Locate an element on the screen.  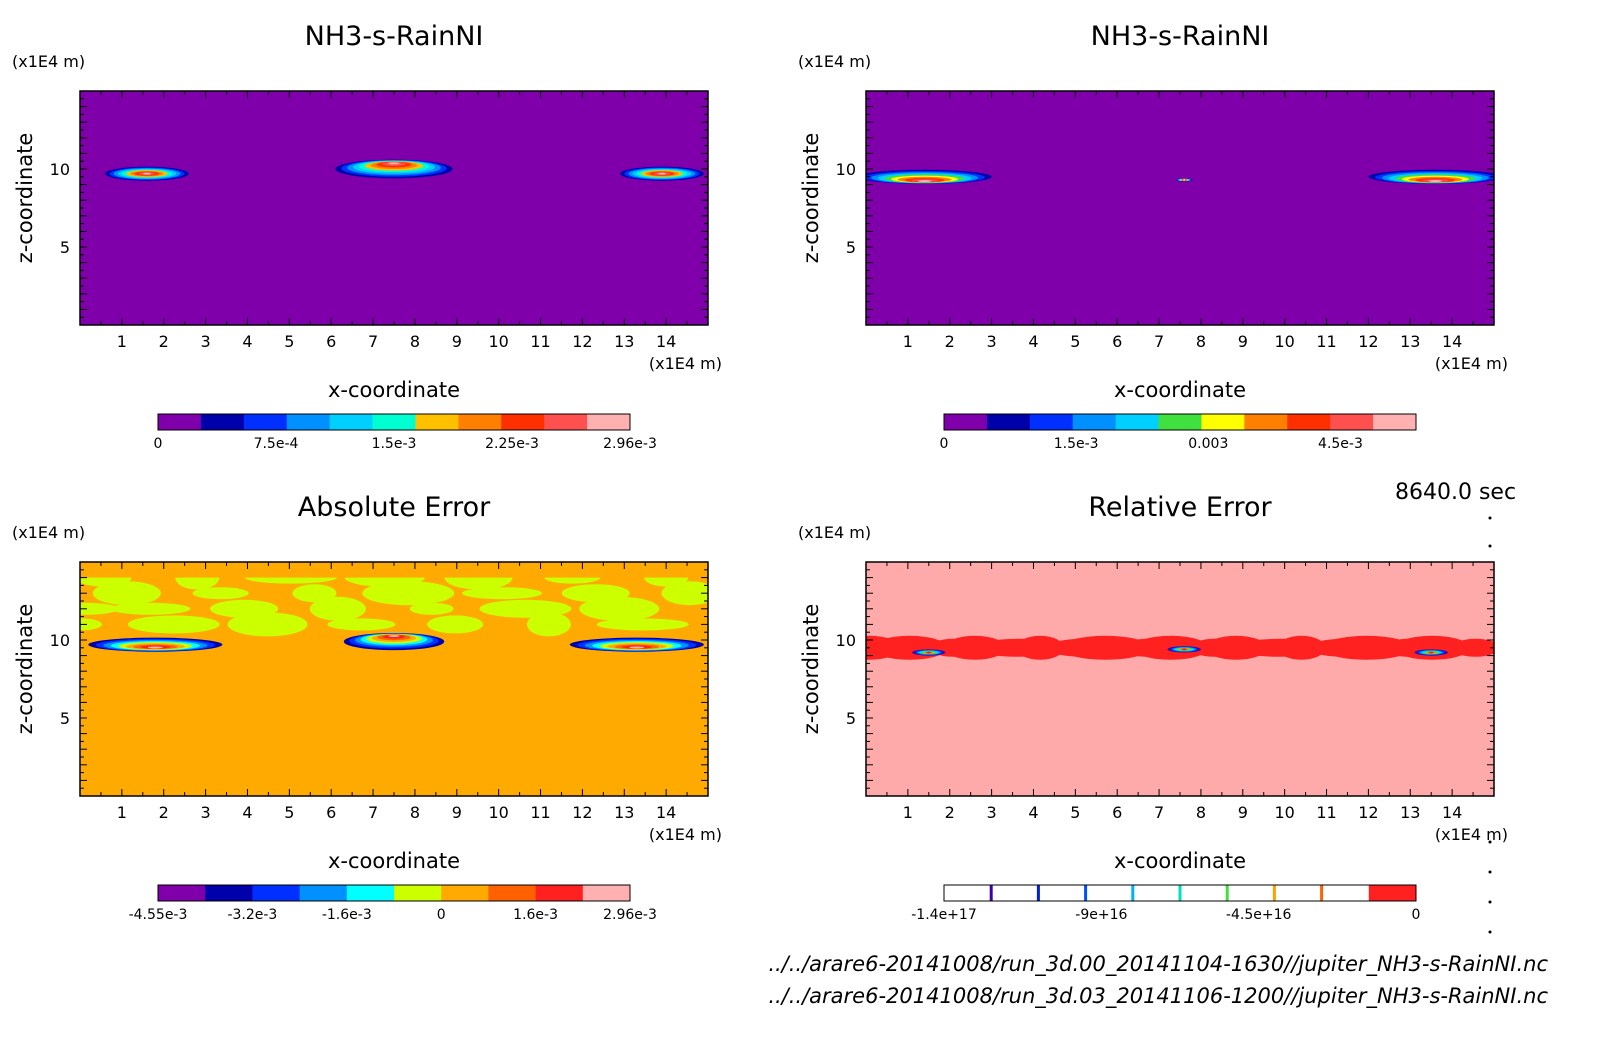
y-tick-label: 10 is located at coordinates (60, 640).